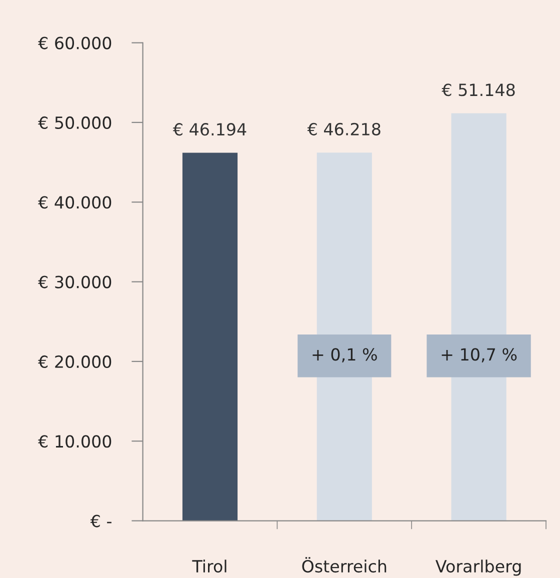 This screenshot has height=578, width=560. What do you see at coordinates (478, 568) in the screenshot?
I see `x-tick-label: Vorarlberg` at bounding box center [478, 568].